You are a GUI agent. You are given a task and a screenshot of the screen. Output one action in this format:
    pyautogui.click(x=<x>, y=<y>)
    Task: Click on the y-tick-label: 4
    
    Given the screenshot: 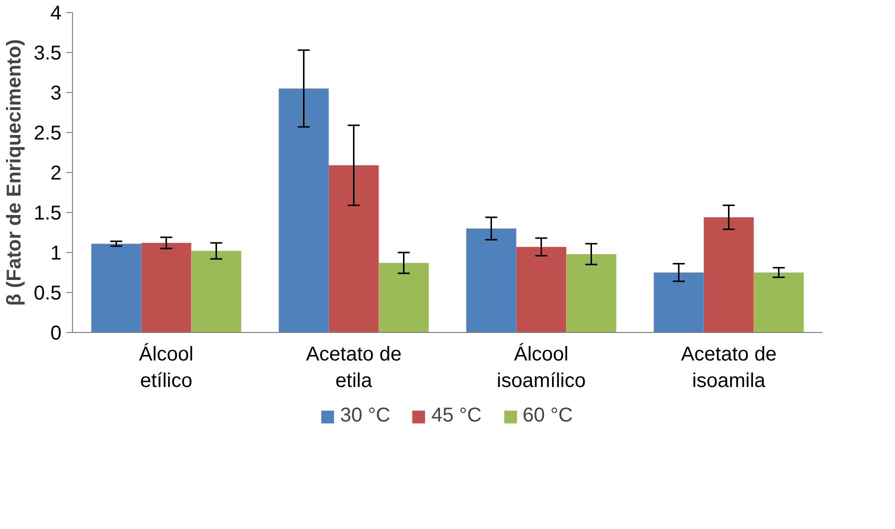 What is the action you would take?
    pyautogui.click(x=56, y=13)
    